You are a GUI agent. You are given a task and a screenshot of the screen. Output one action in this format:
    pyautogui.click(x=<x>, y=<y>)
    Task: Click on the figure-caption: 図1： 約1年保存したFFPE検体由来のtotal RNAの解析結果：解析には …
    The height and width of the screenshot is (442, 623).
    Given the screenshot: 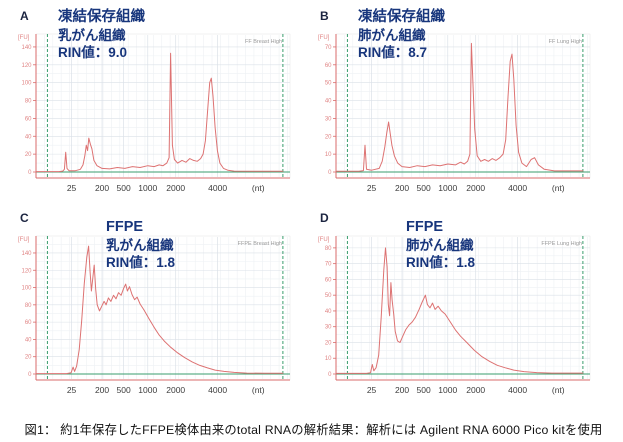 What is the action you would take?
    pyautogui.click(x=313, y=430)
    